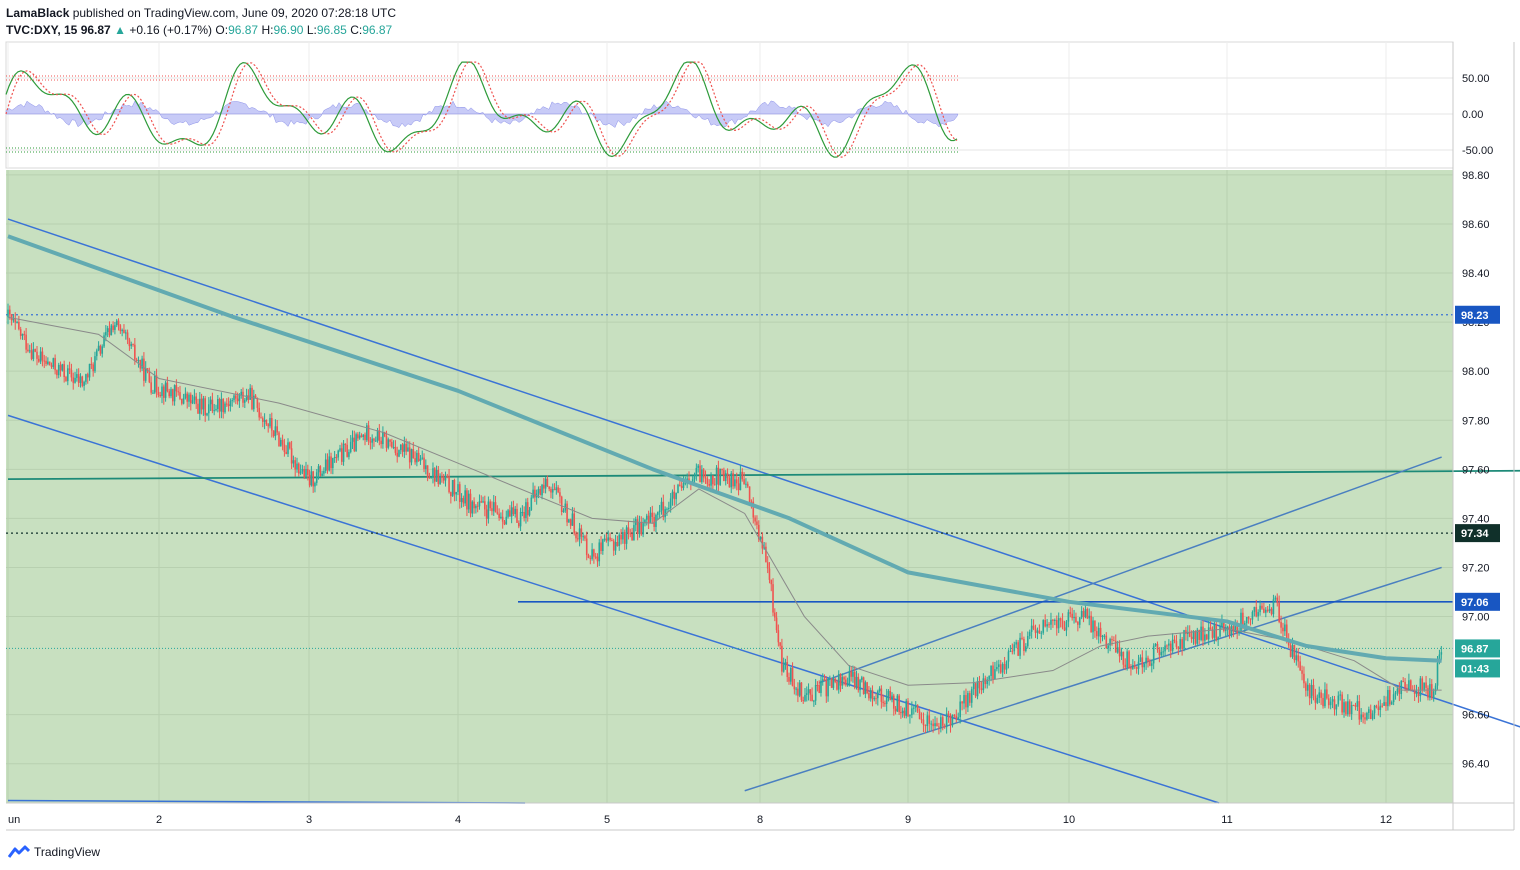 This screenshot has height=870, width=1520. What do you see at coordinates (42, 30) in the screenshot?
I see `symbol-name: TVC:DXY, 15` at bounding box center [42, 30].